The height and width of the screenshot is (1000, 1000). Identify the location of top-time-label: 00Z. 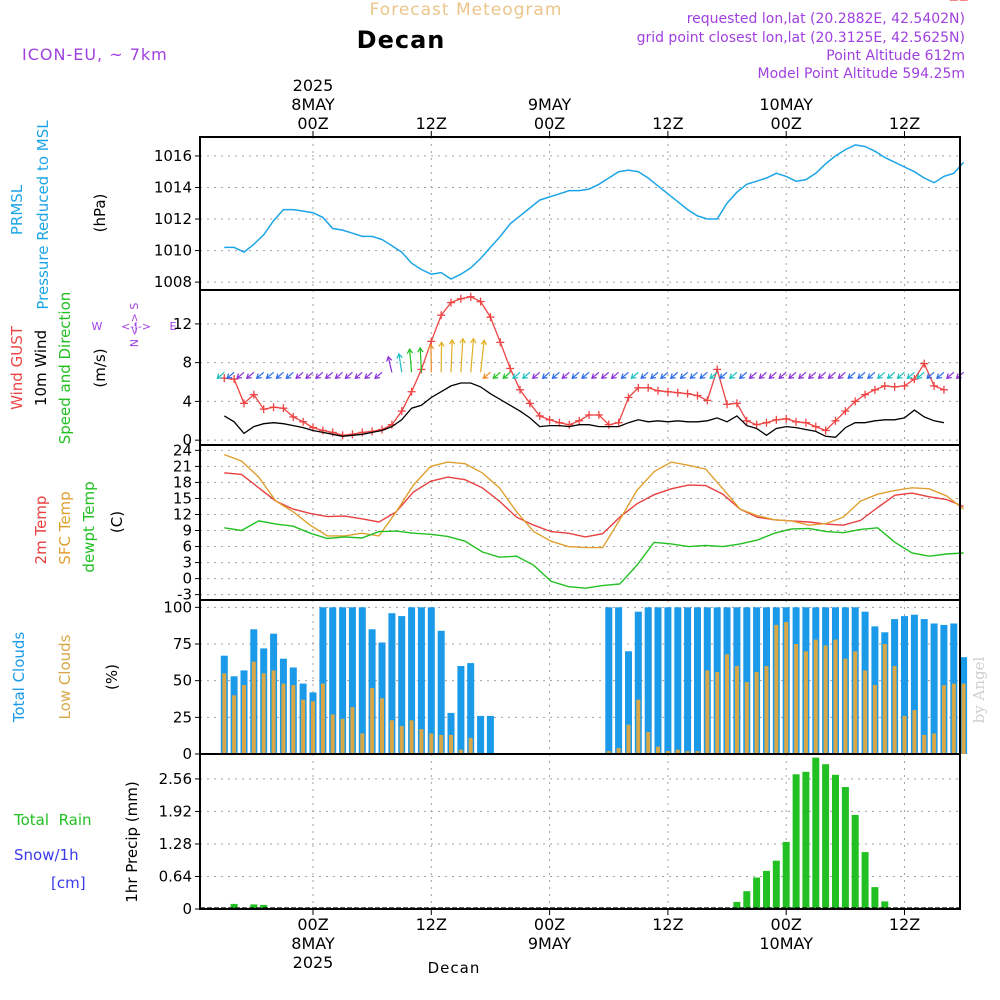
(549, 123).